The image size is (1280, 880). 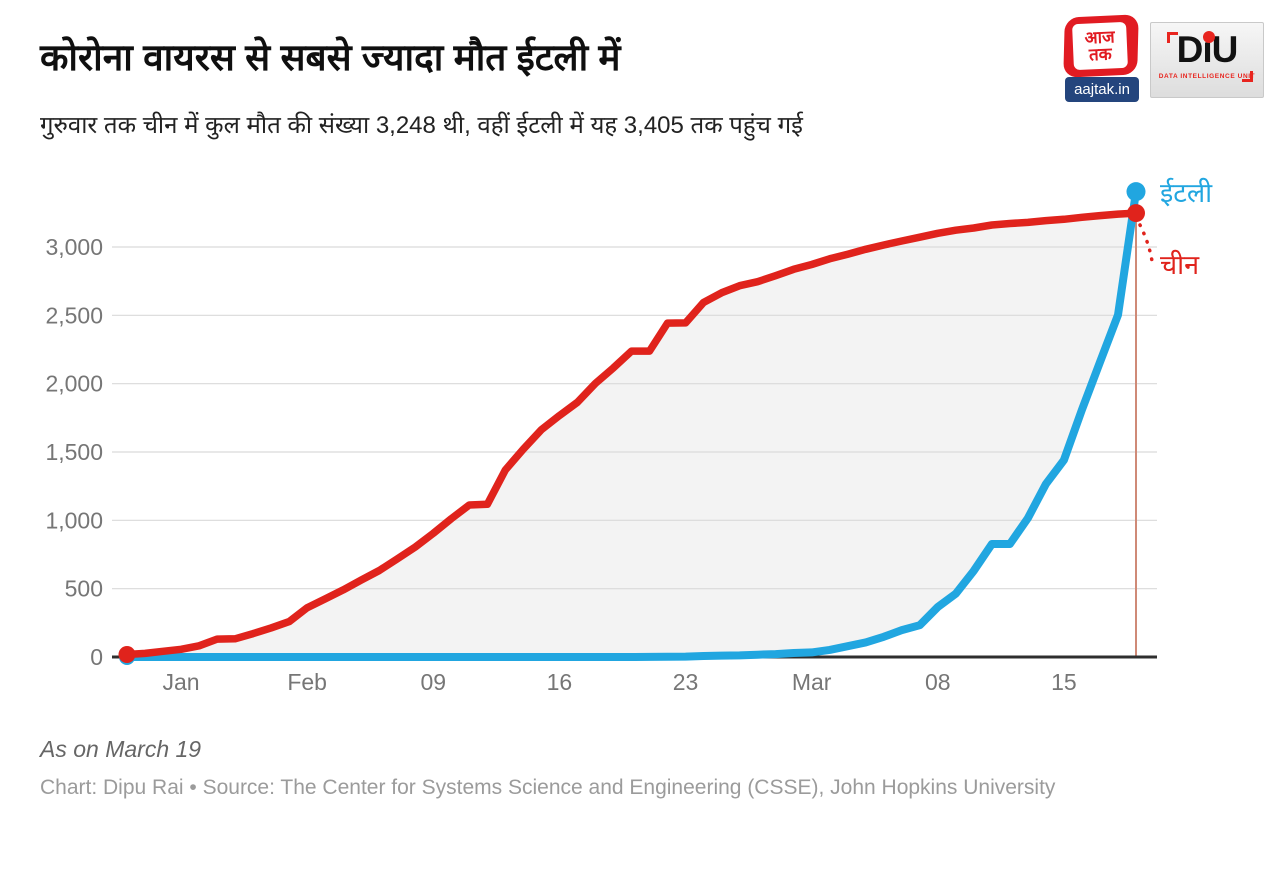 I want to click on y-tick-label: 500, so click(x=84, y=589).